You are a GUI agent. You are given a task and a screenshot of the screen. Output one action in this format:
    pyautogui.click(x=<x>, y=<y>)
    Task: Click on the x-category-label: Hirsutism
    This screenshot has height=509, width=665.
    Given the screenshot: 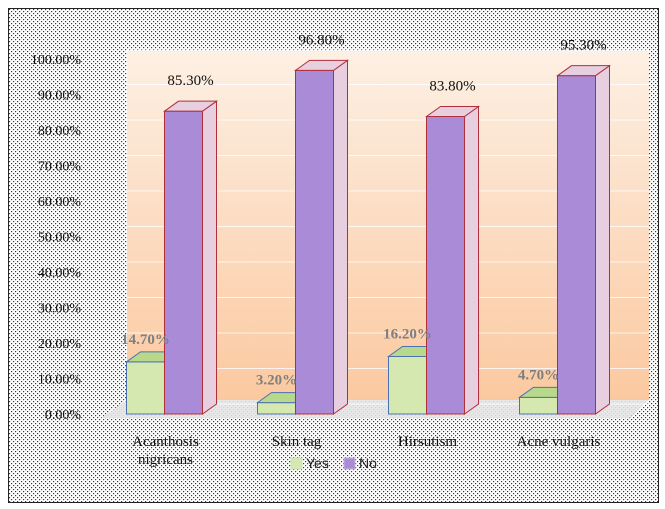 What is the action you would take?
    pyautogui.click(x=428, y=442)
    